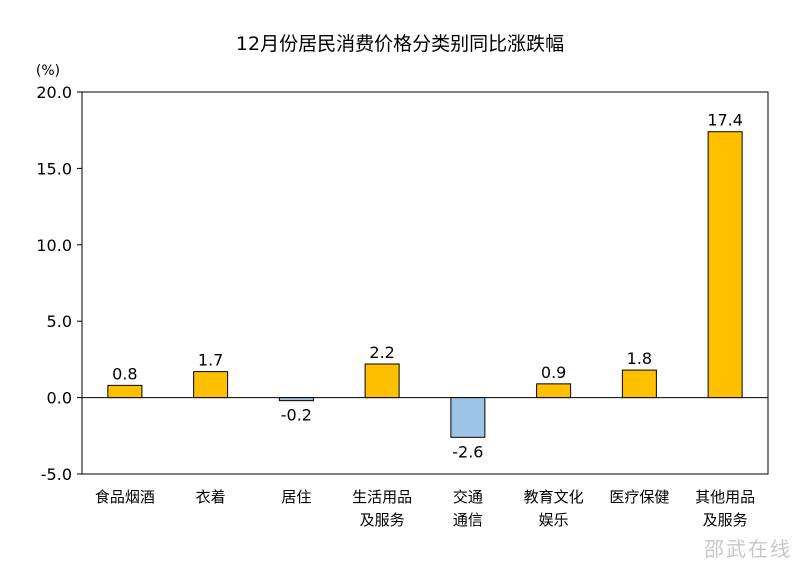  What do you see at coordinates (296, 497) in the screenshot?
I see `x-category-label: 居住` at bounding box center [296, 497].